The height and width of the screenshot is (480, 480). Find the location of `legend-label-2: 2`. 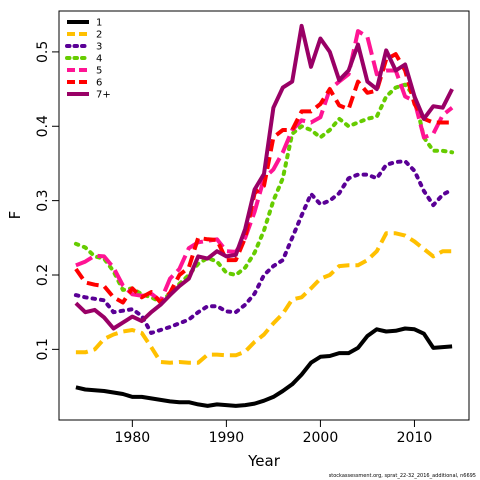

legend-label-2: 2 is located at coordinates (99, 35).